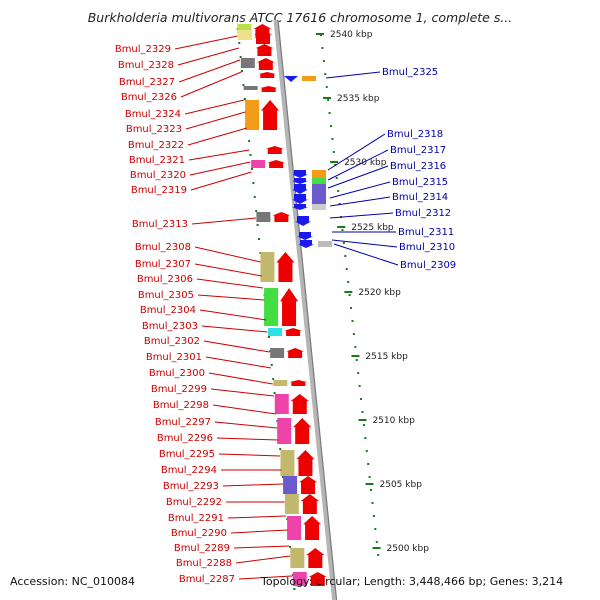 This screenshot has width=600, height=600. What do you see at coordinates (179, 389) in the screenshot?
I see `gene-label-bmul-2299: Bmul_2299` at bounding box center [179, 389].